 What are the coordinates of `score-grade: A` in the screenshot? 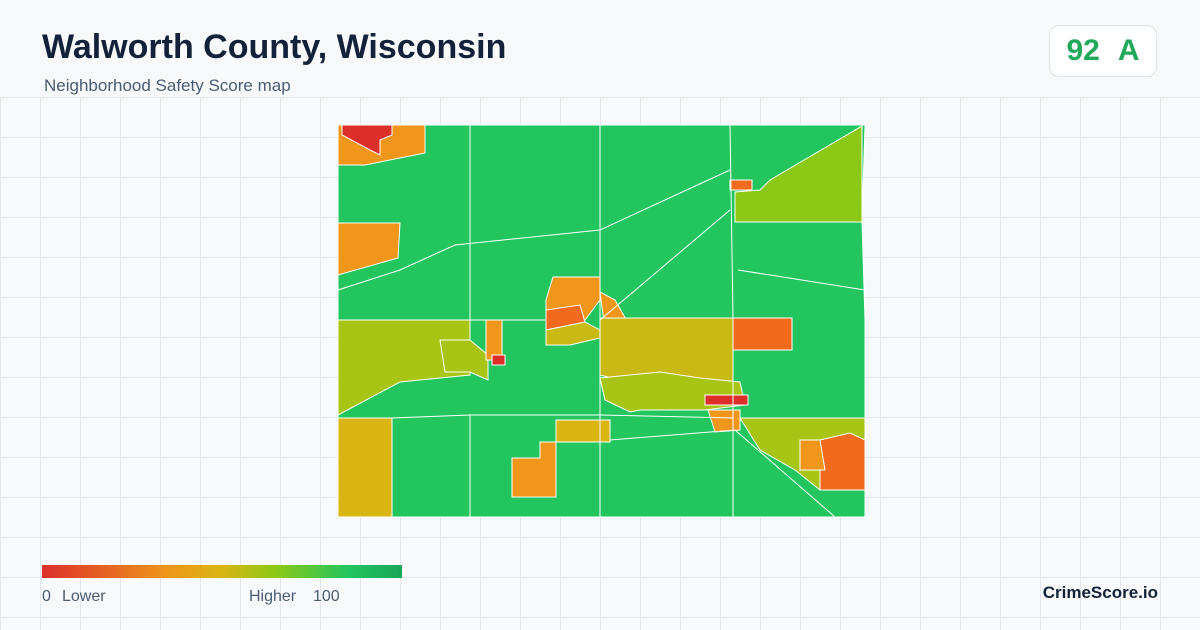 It's located at (1128, 50).